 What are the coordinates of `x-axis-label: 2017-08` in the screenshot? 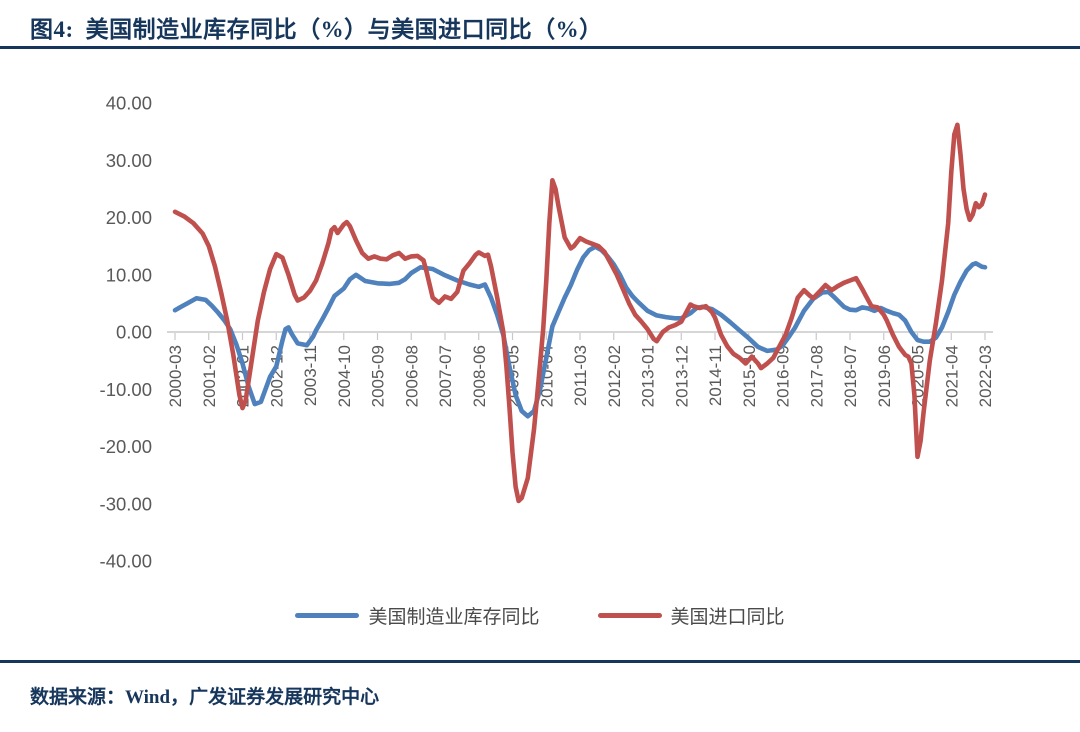 It's located at (816, 376).